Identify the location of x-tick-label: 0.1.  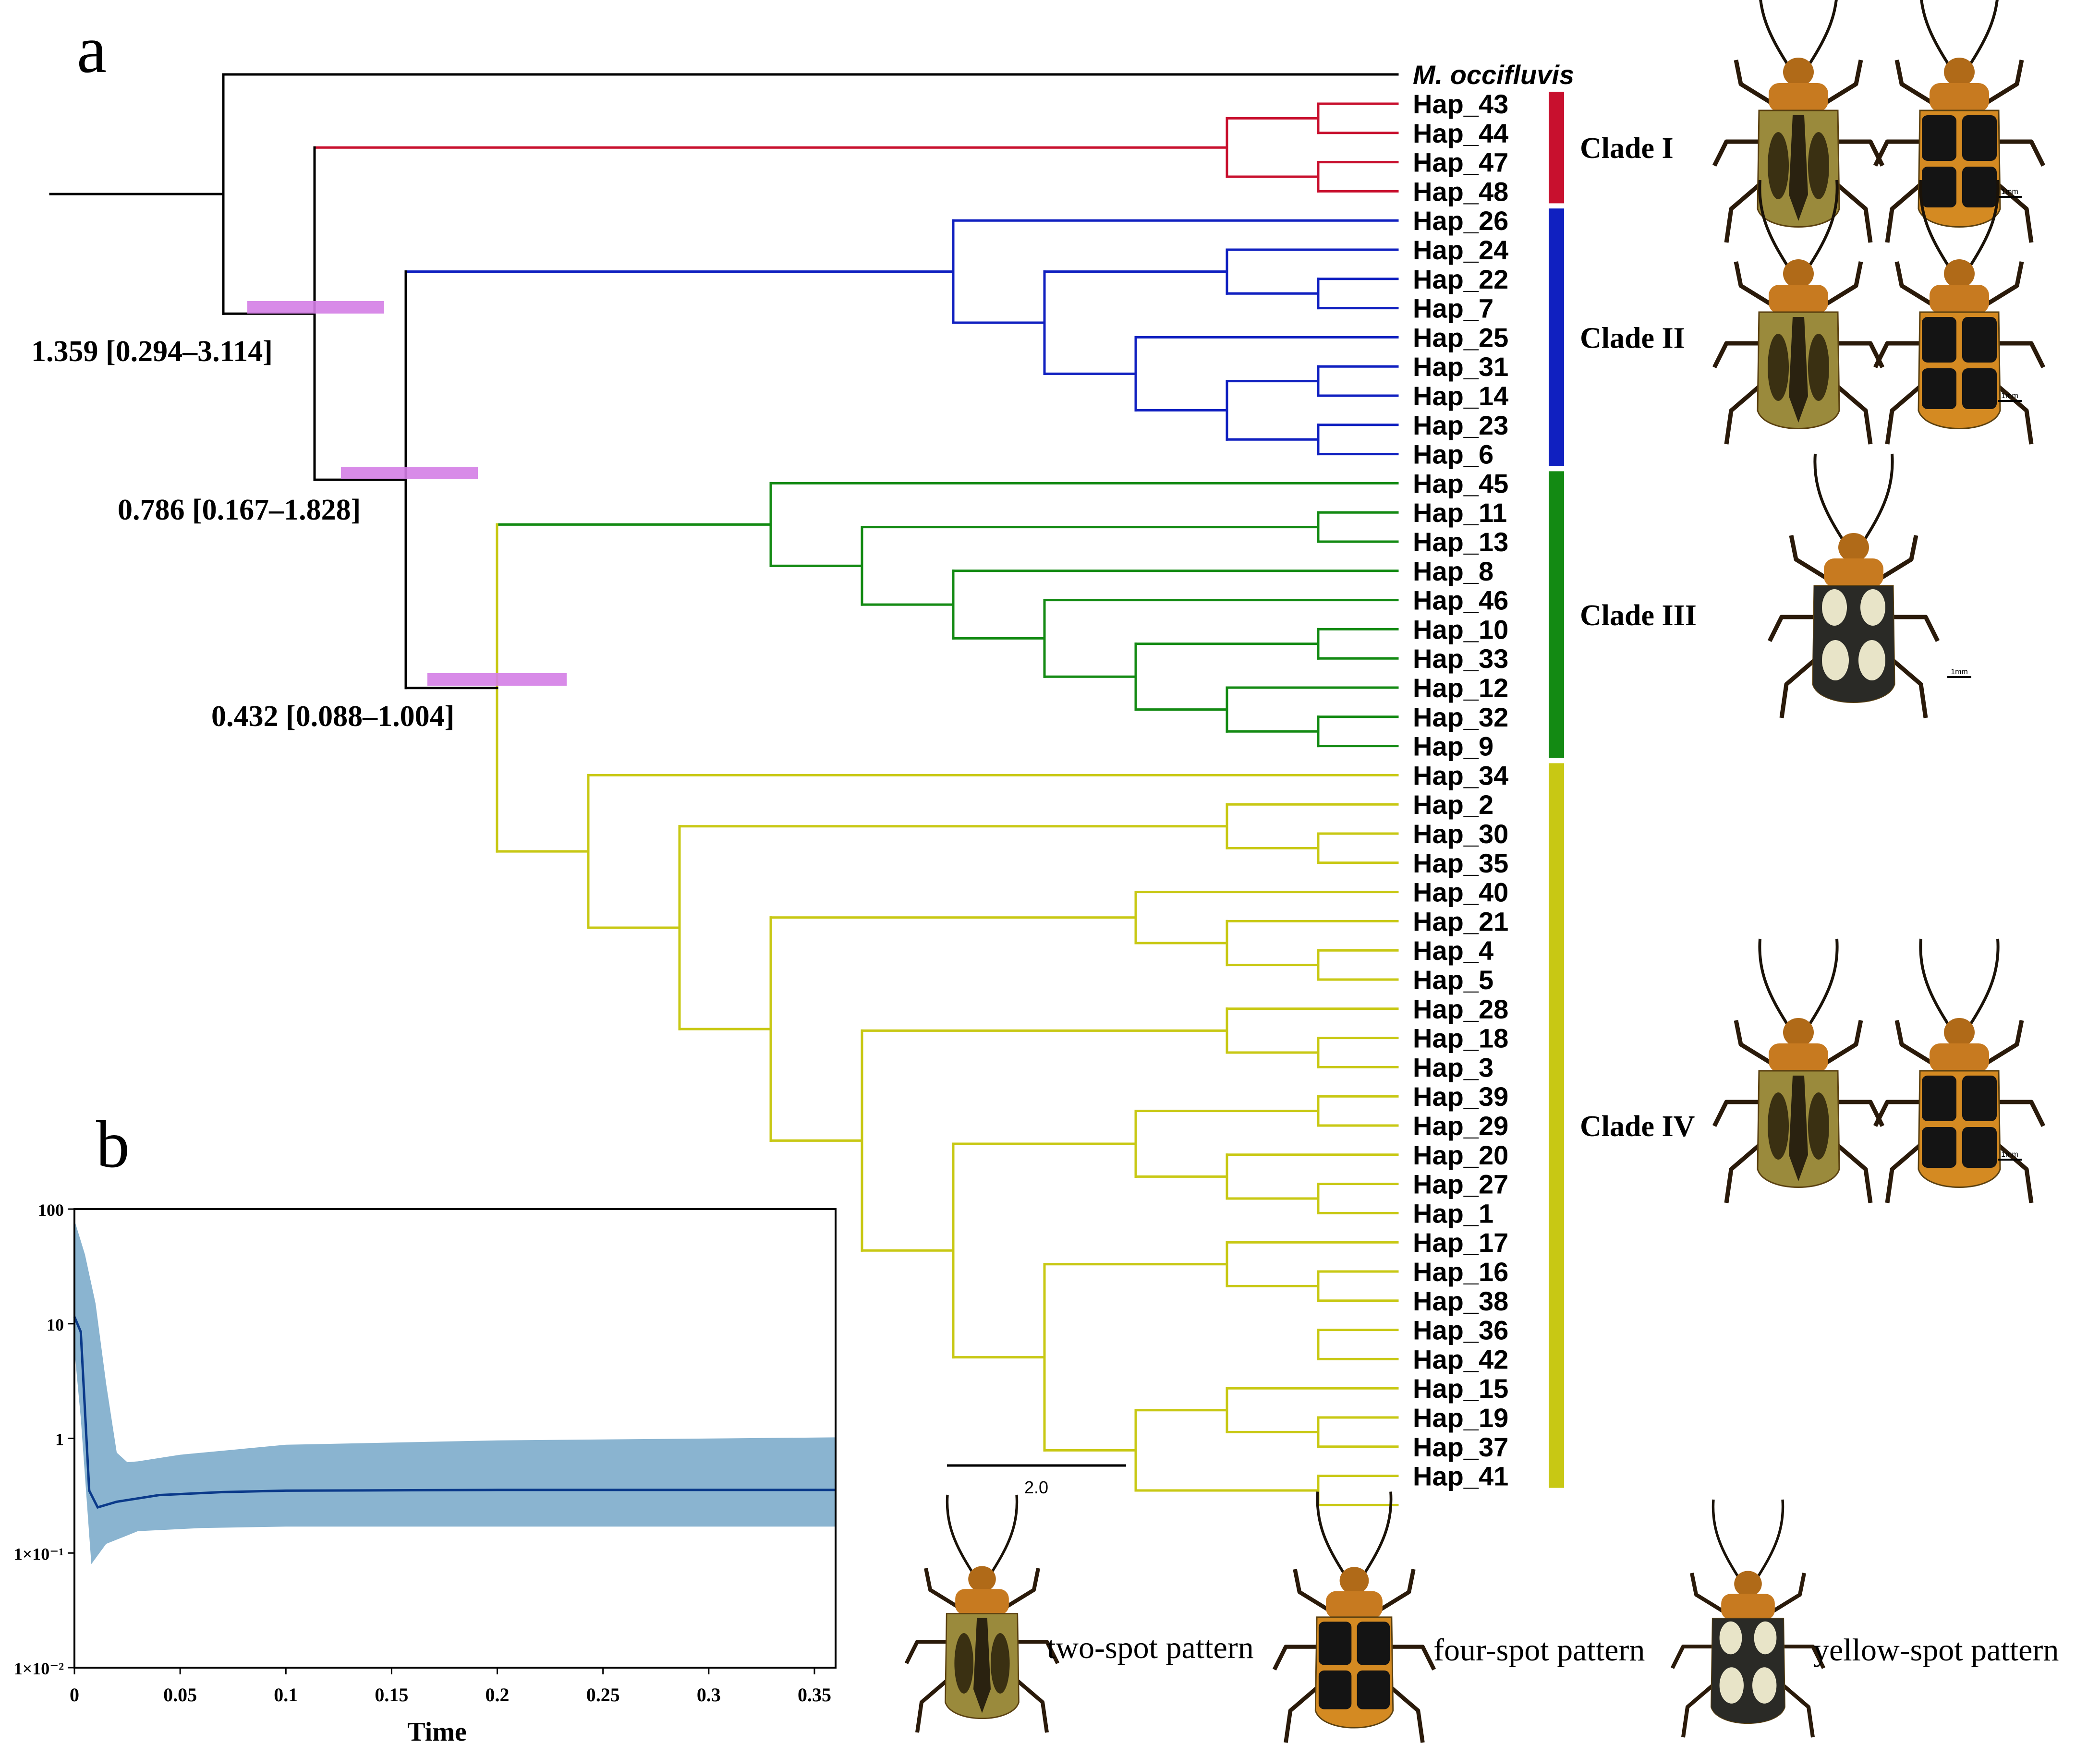
(286, 1695).